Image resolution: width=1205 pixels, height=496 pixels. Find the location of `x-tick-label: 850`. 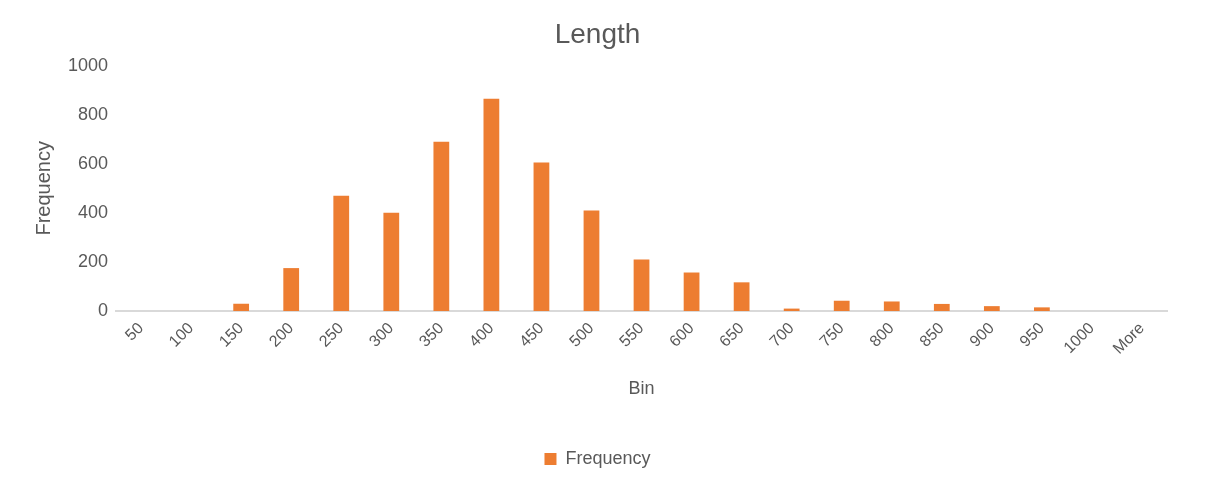

x-tick-label: 850 is located at coordinates (932, 334).